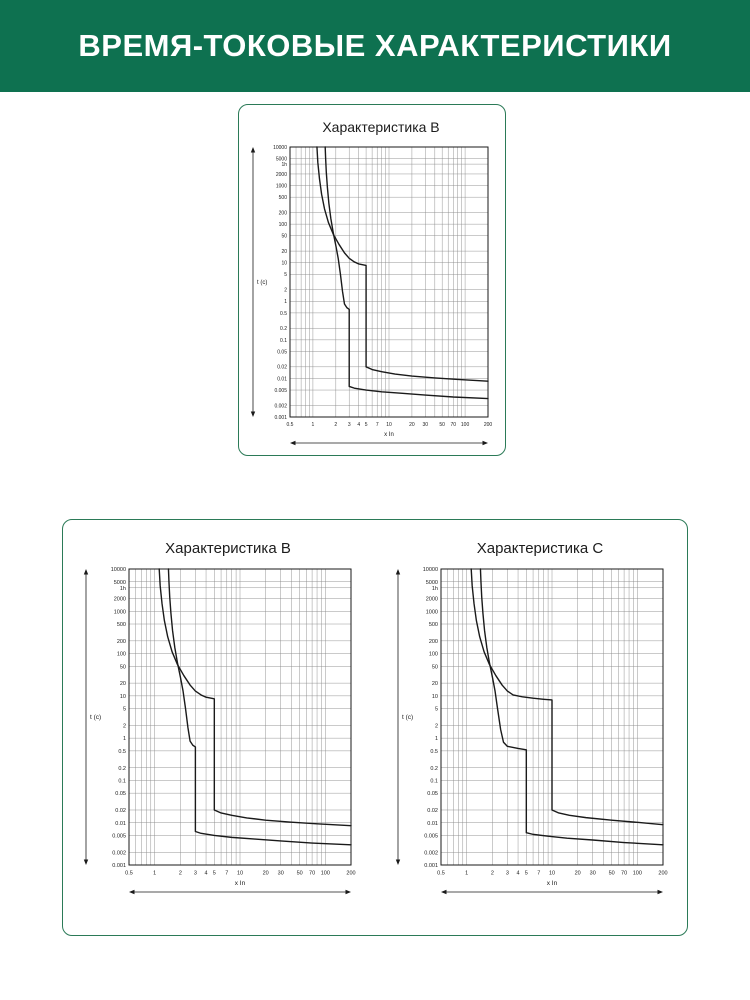 This screenshot has width=750, height=1000. I want to click on chart-title-c: Характеристика C, so click(540, 548).